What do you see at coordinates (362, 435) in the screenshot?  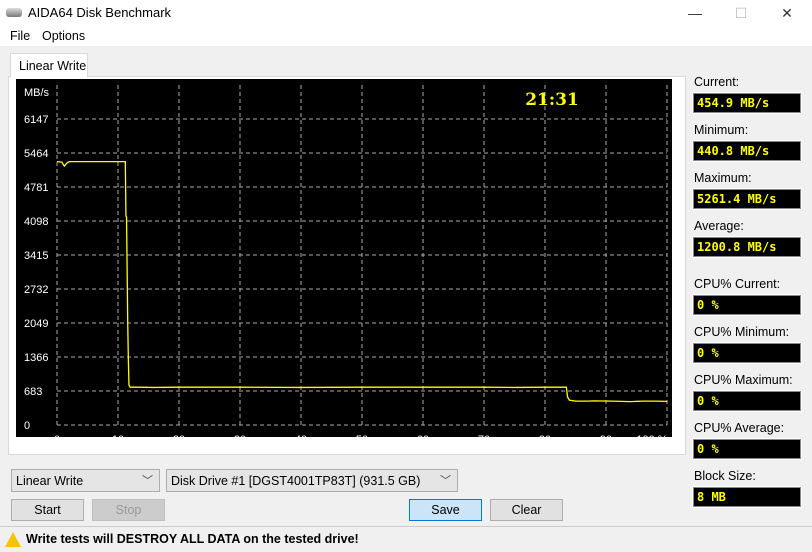 I see `x-tick-label: 50` at bounding box center [362, 435].